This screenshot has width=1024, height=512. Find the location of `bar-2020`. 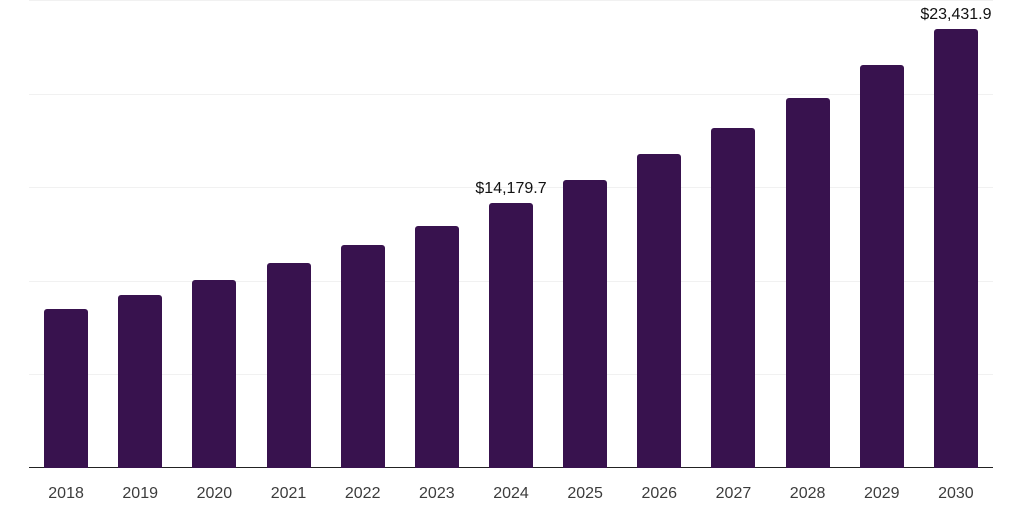

bar-2020 is located at coordinates (214, 373).